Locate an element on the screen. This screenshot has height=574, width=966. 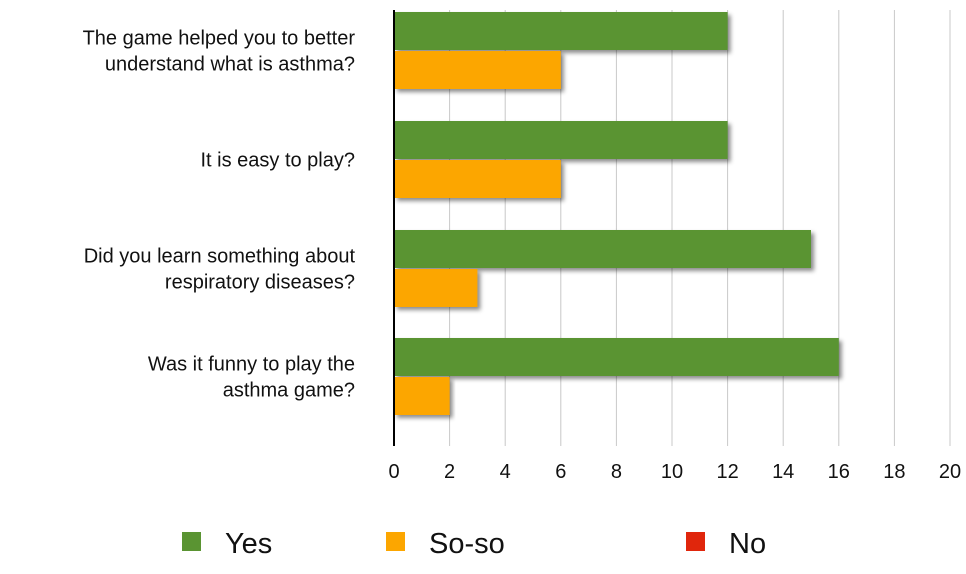
legend: Yes So-so No is located at coordinates (474, 544).